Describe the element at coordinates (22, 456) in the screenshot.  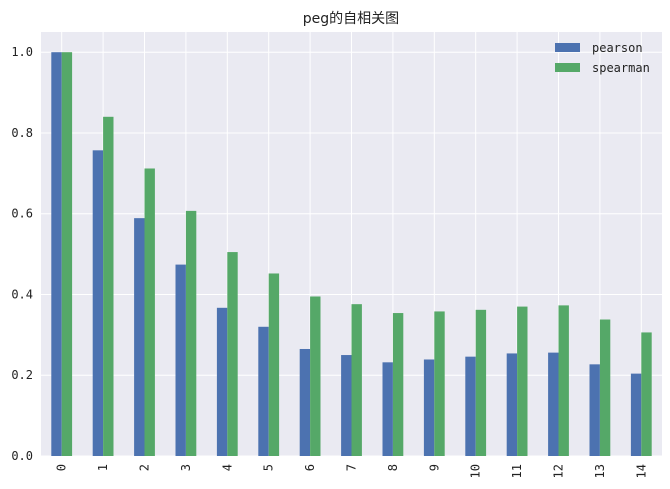
I see `y-tick-label: 0.0` at that location.